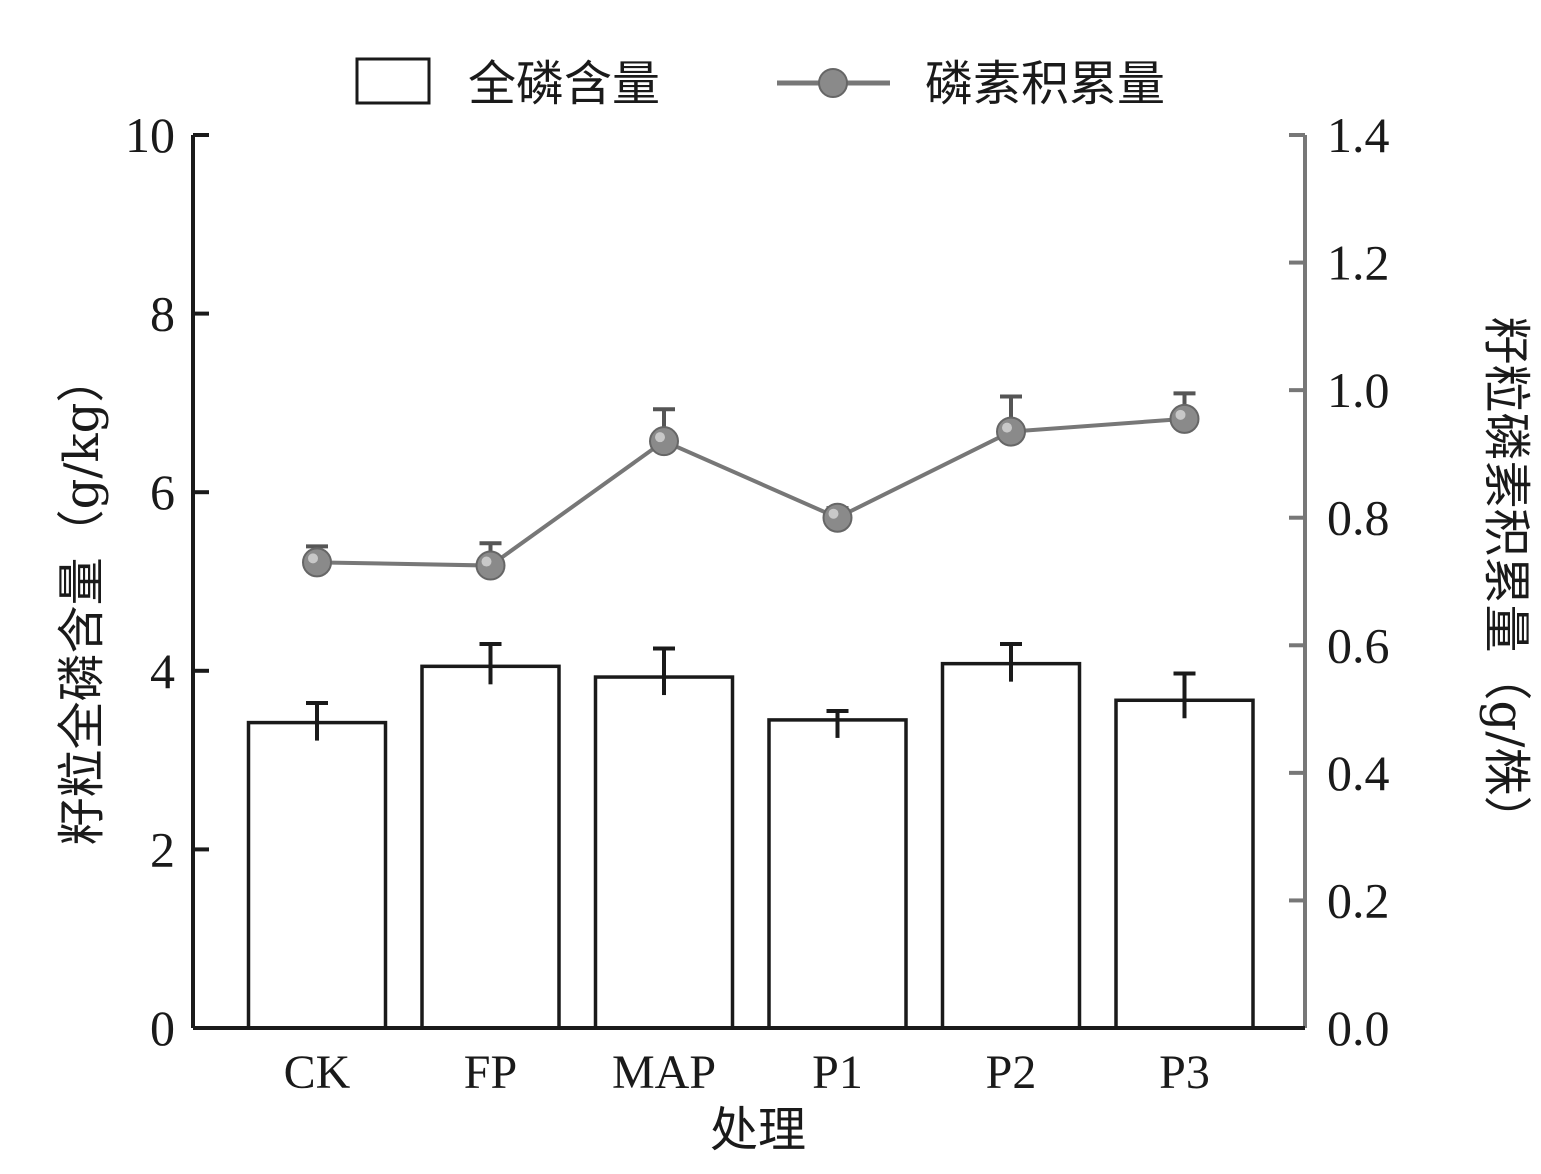 The width and height of the screenshot is (1541, 1174). Describe the element at coordinates (837, 1072) in the screenshot. I see `x-tick-label: P1` at that location.